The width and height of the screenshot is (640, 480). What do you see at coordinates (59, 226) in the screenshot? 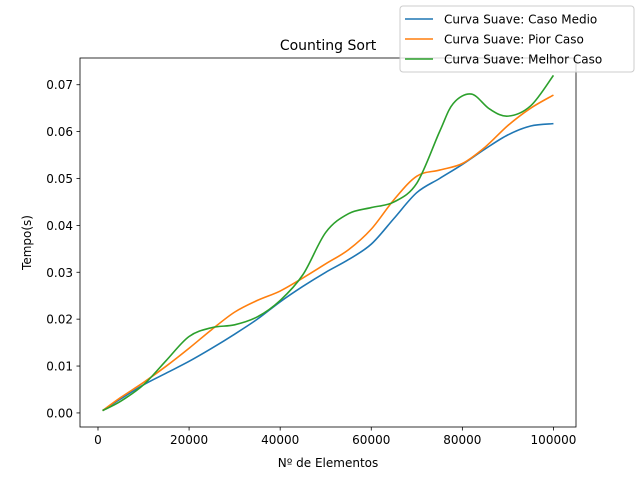
I see `y-tick-label: 0.04` at bounding box center [59, 226].